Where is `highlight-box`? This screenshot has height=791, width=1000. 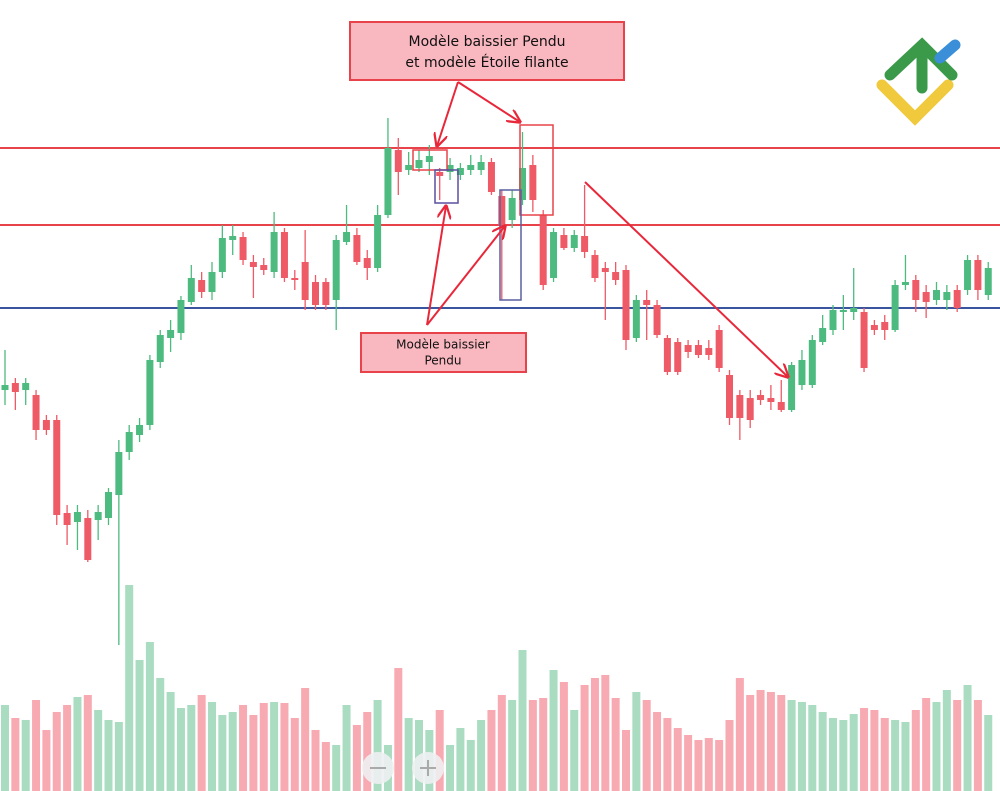
highlight-box is located at coordinates (430, 160).